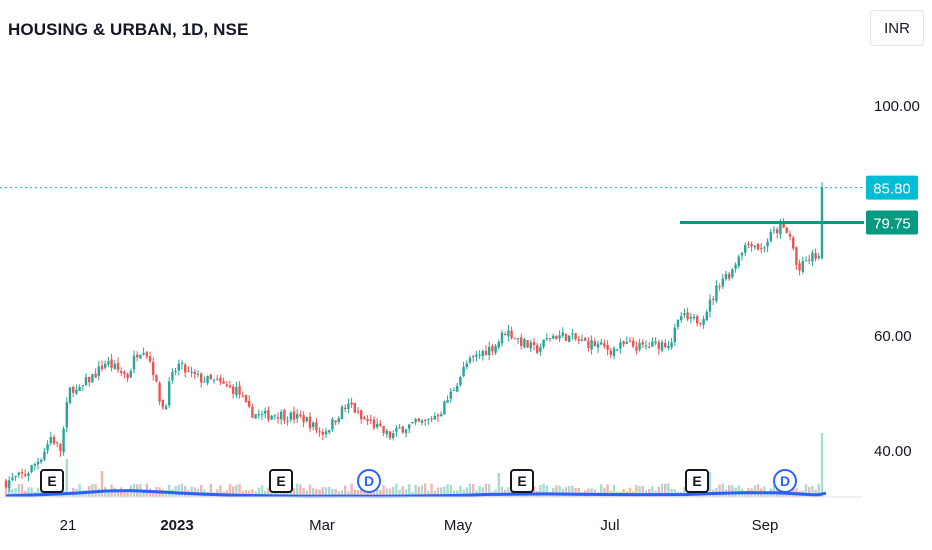 This screenshot has height=550, width=932. I want to click on earnings-marker: E, so click(522, 481).